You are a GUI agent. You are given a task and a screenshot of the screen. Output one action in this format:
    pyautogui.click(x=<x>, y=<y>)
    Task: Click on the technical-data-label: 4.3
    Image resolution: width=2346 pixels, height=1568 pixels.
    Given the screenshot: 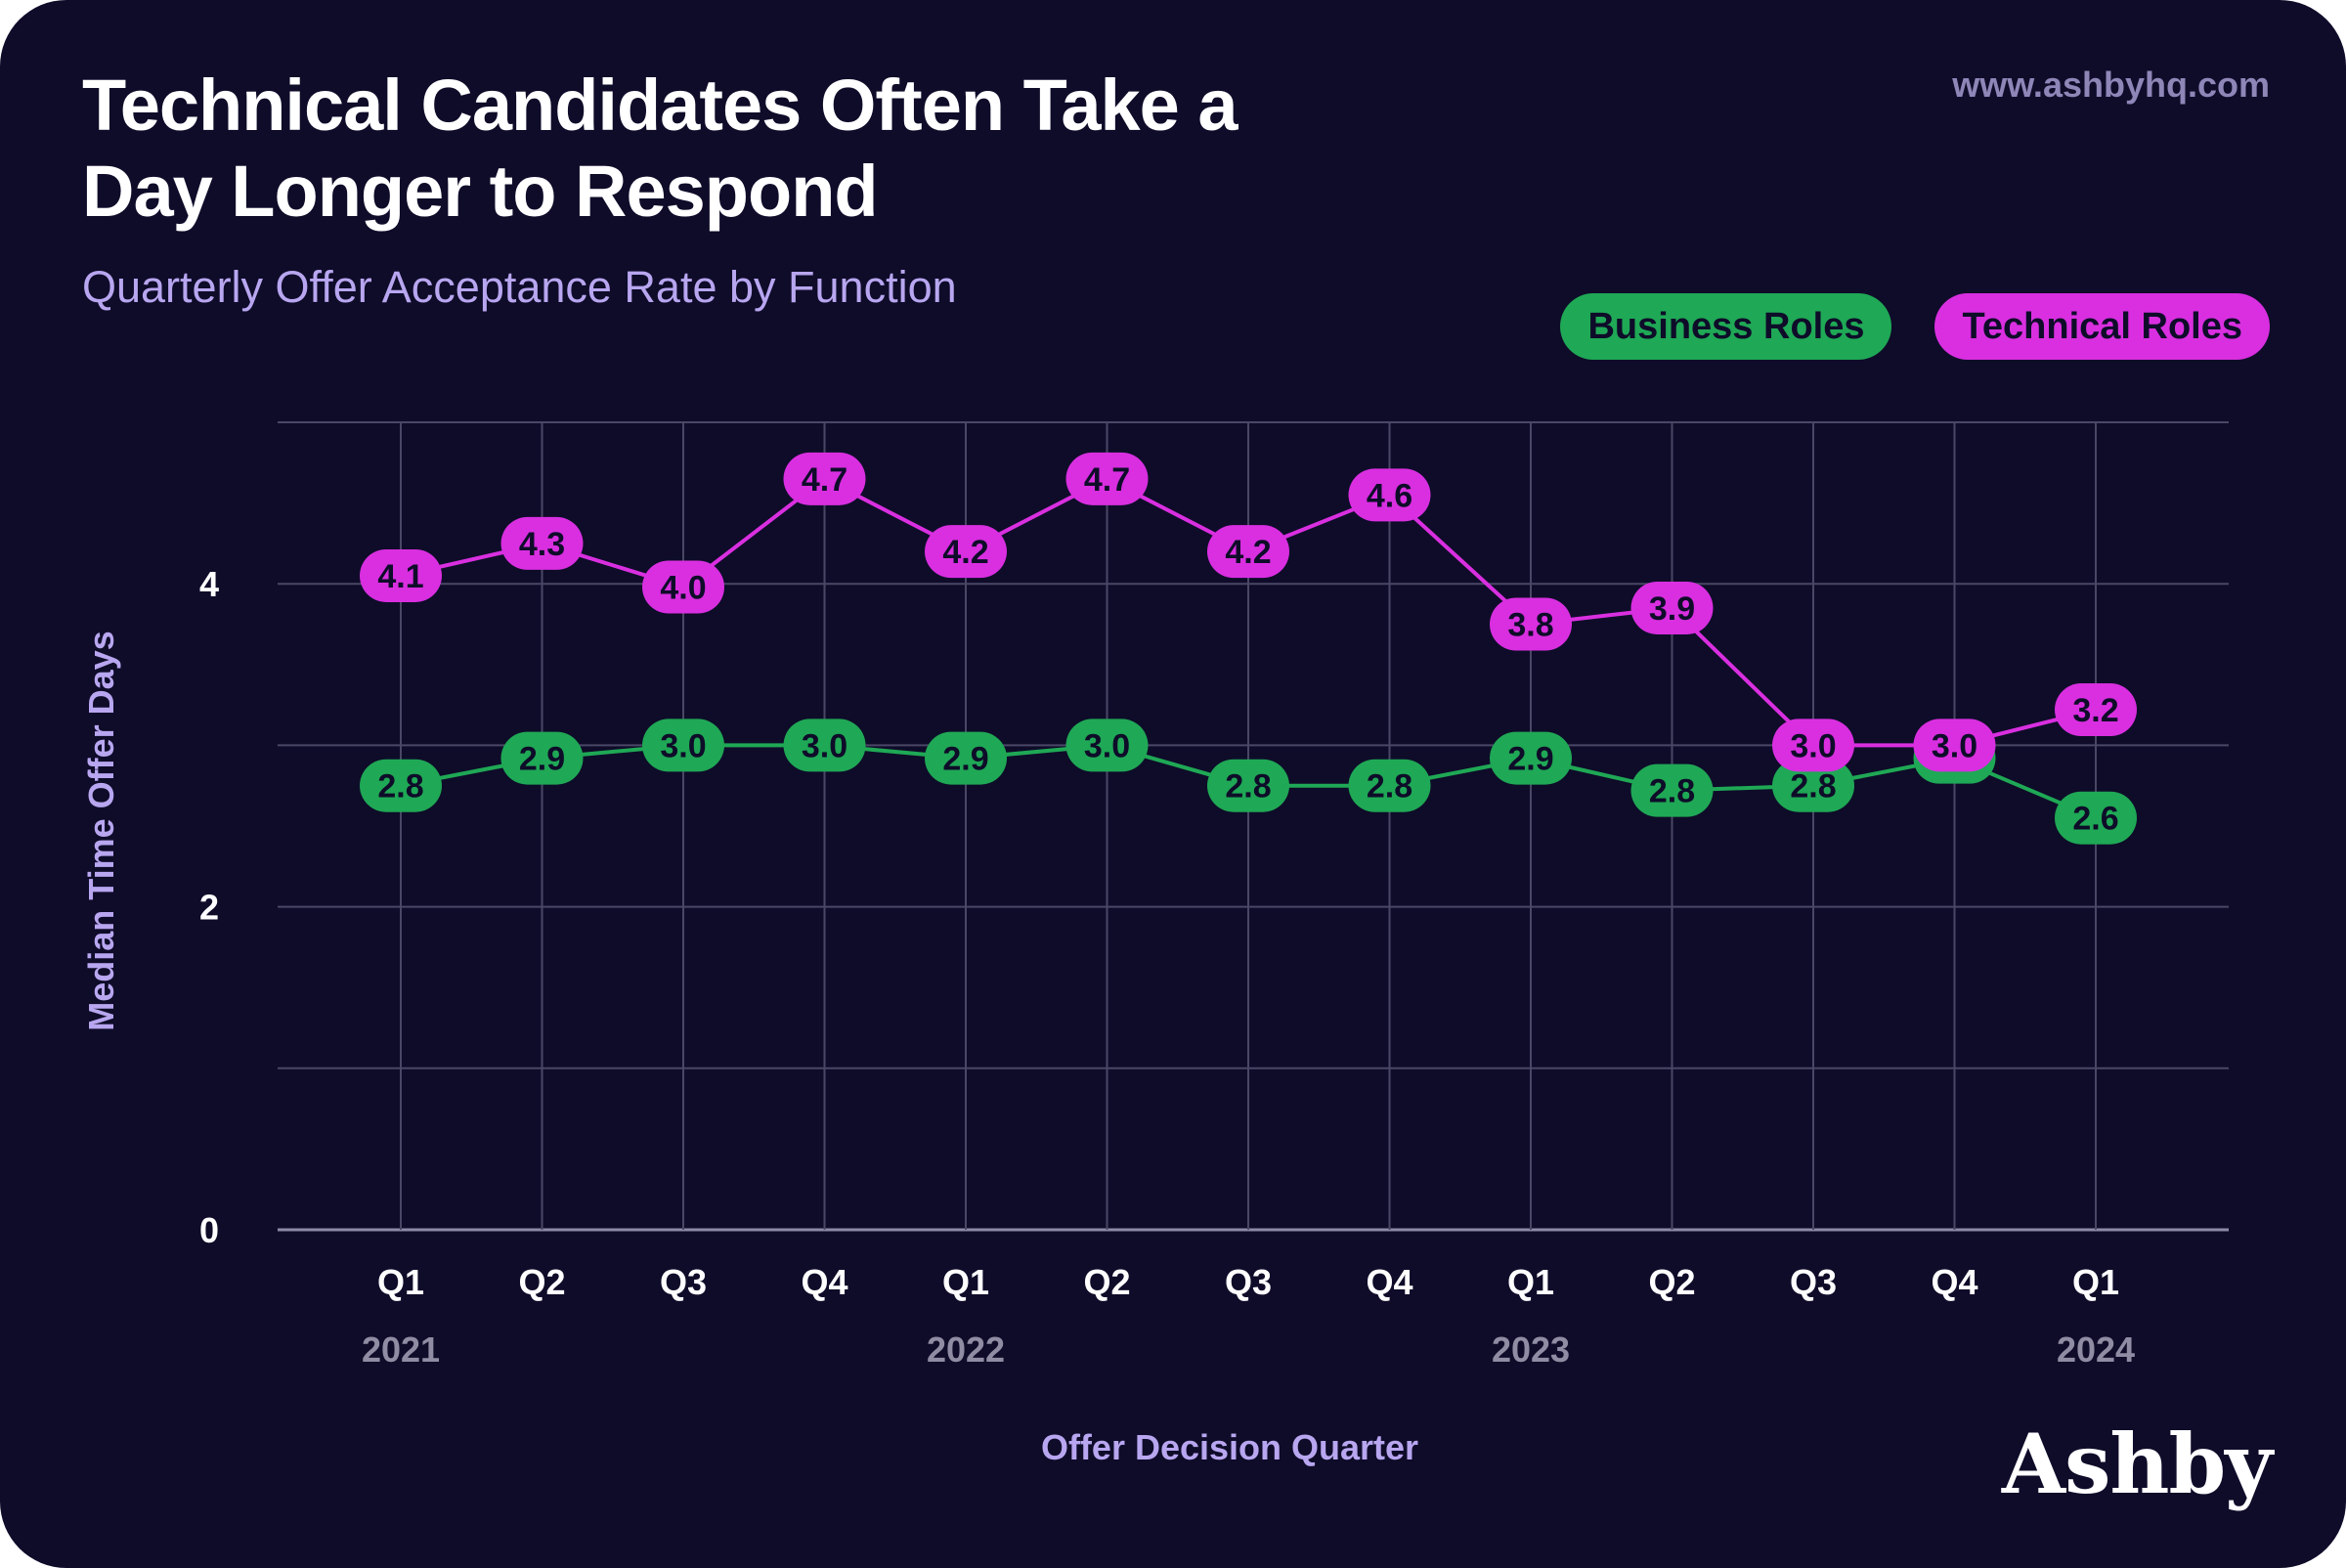 What is the action you would take?
    pyautogui.click(x=542, y=543)
    